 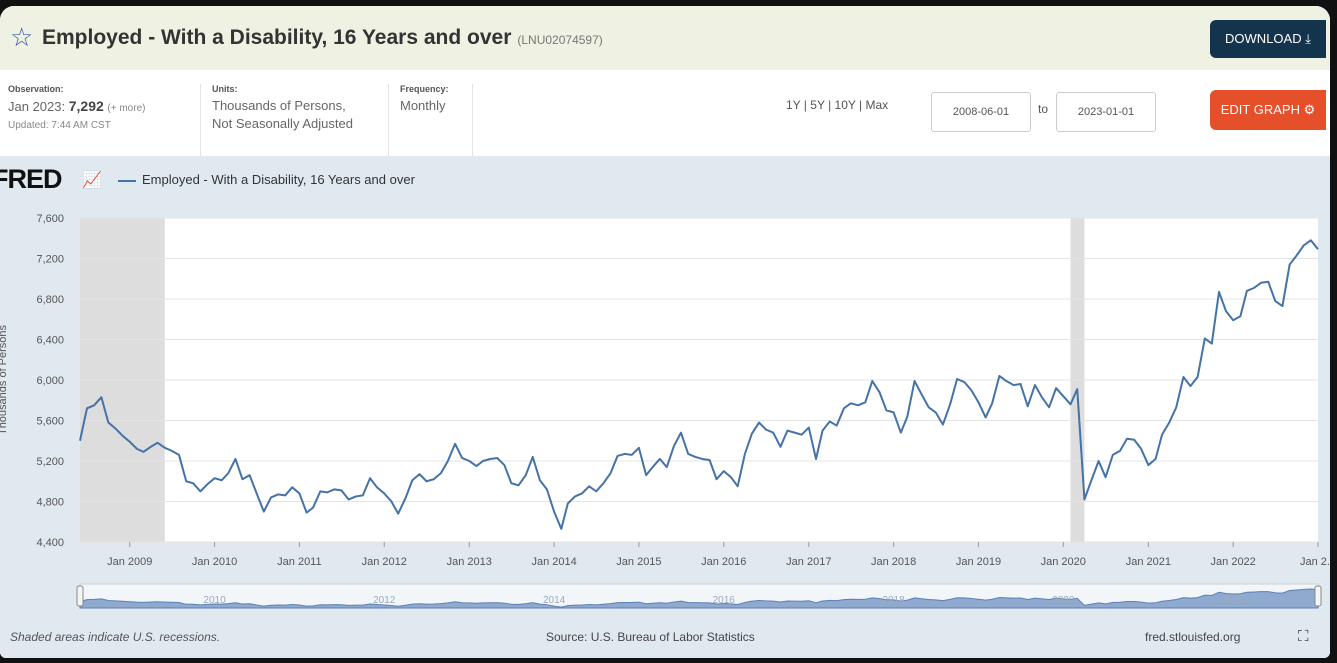 I want to click on legend-swatch, so click(x=127, y=180).